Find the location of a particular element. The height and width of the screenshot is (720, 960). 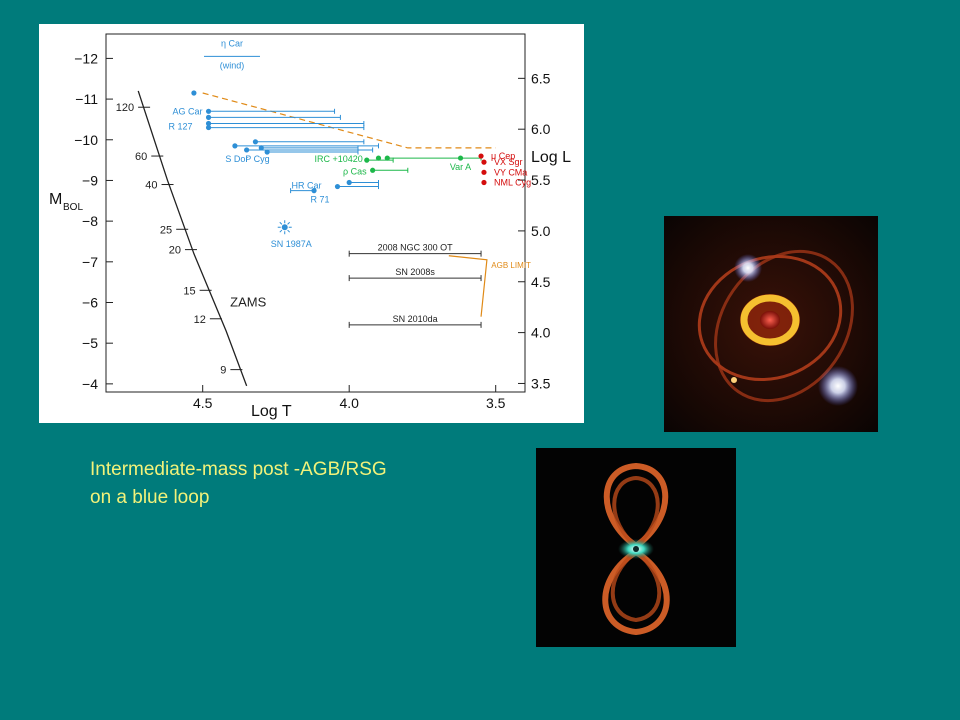

x-tick-label: 4.5 is located at coordinates (203, 403).